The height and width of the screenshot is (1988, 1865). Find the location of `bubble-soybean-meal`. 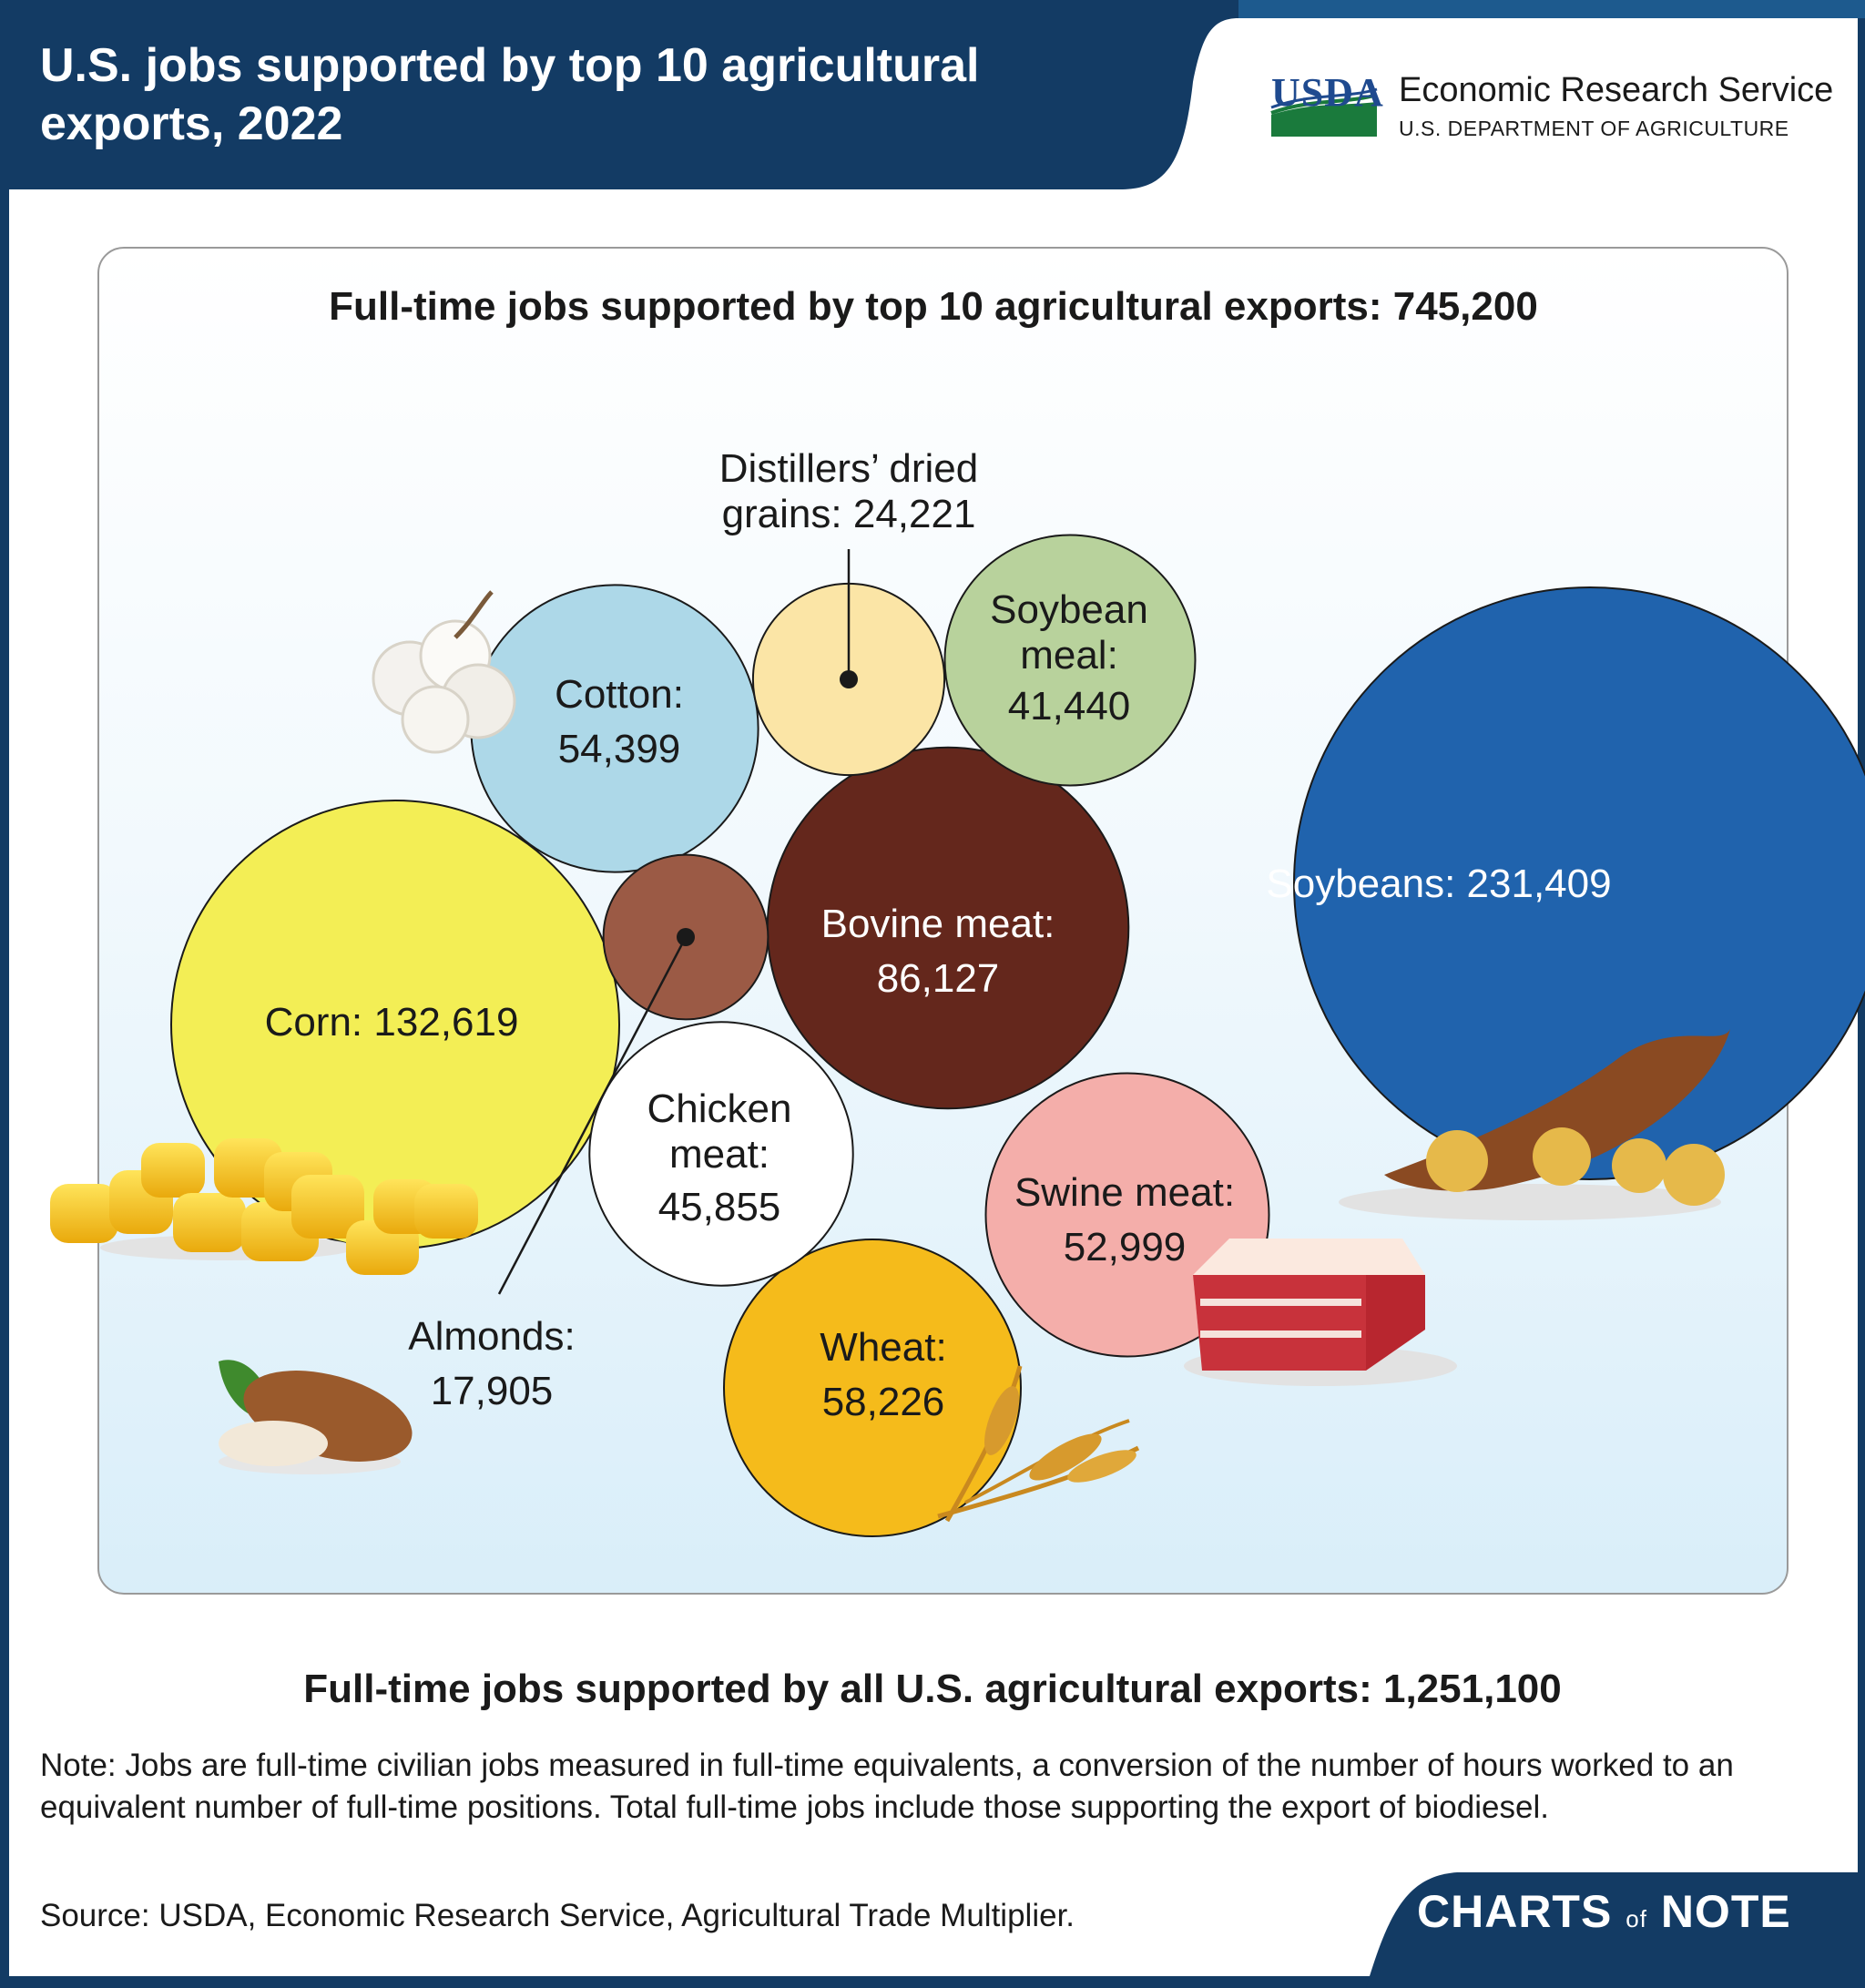

bubble-soybean-meal is located at coordinates (1070, 660).